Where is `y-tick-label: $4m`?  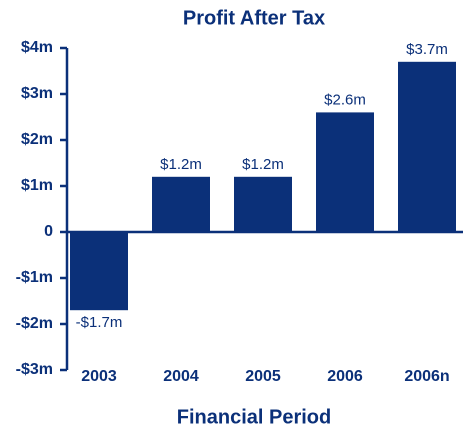
y-tick-label: $4m is located at coordinates (37, 47).